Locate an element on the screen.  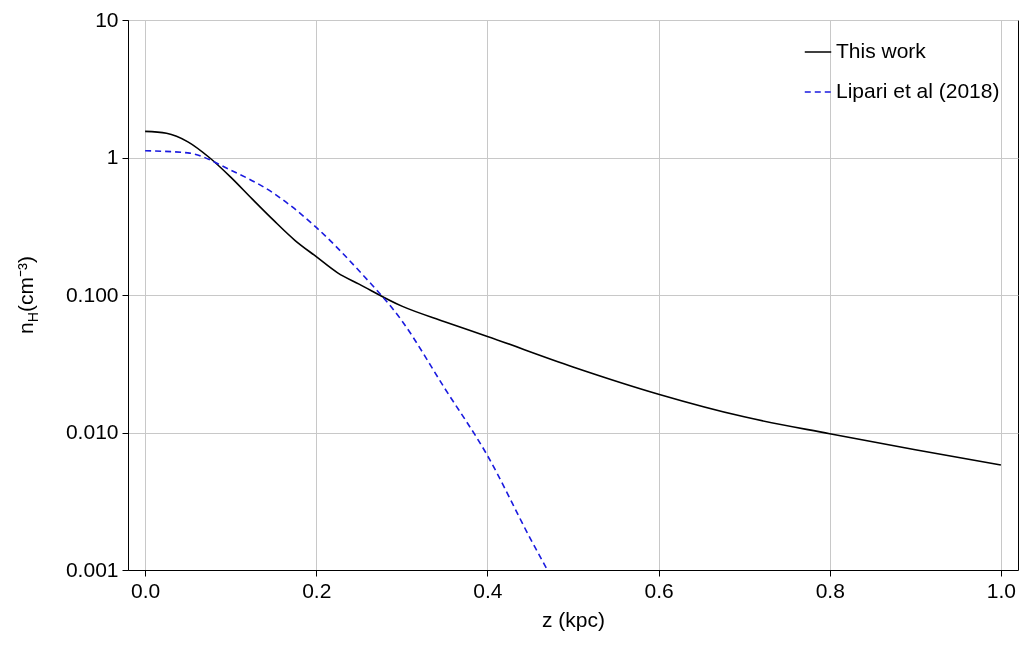
x-tick-label: 0.0 is located at coordinates (146, 590).